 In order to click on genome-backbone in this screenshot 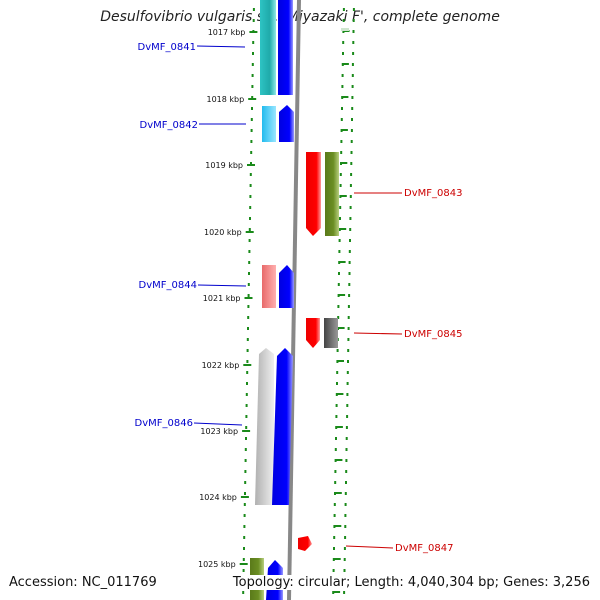, I will do `click(294, 300)`.